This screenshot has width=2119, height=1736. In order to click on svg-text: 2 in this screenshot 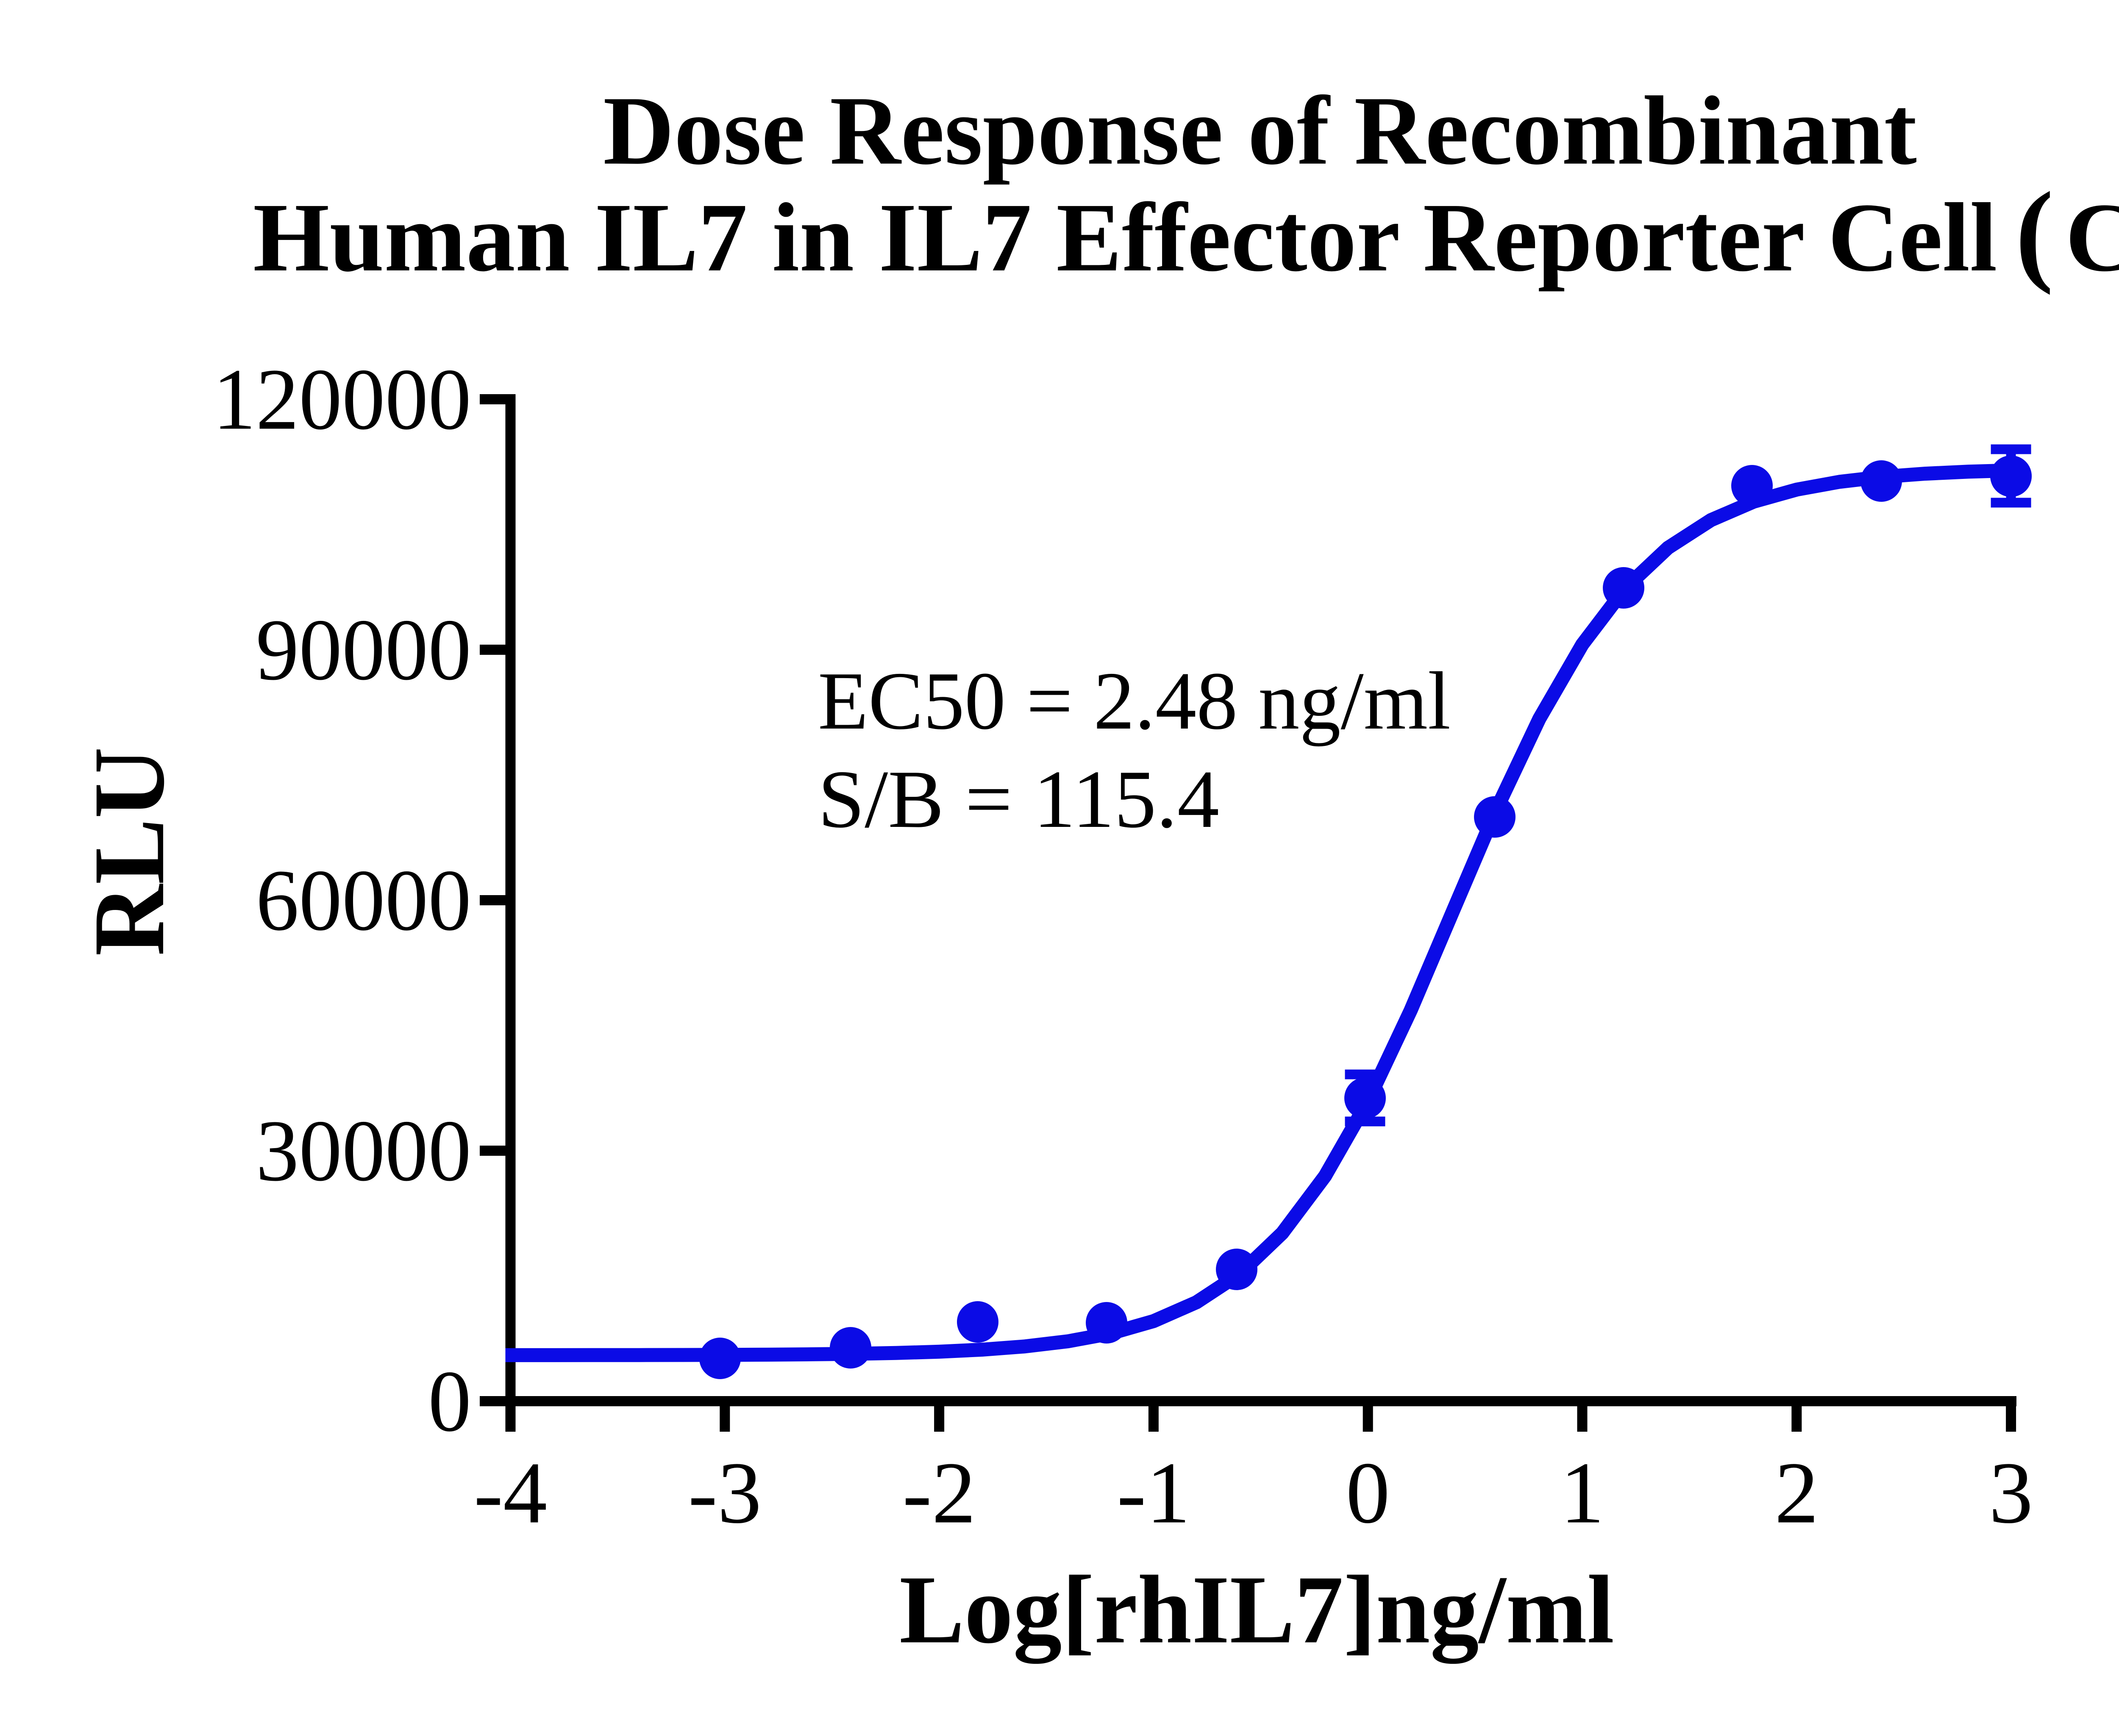, I will do `click(1797, 1492)`.